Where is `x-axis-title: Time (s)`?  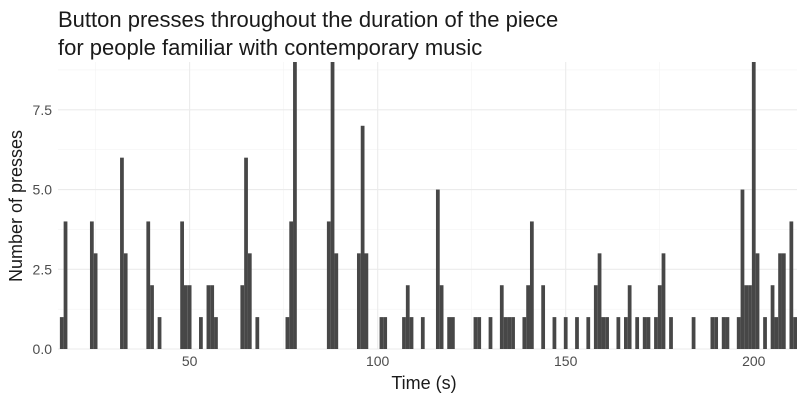
x-axis-title: Time (s) is located at coordinates (423, 383).